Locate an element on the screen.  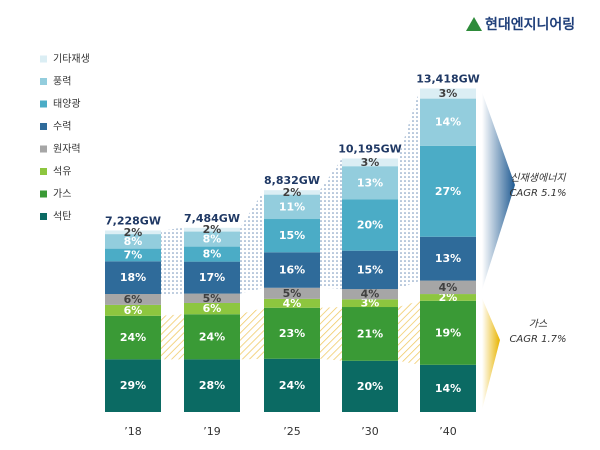
data-label: 28% is located at coordinates (212, 385).